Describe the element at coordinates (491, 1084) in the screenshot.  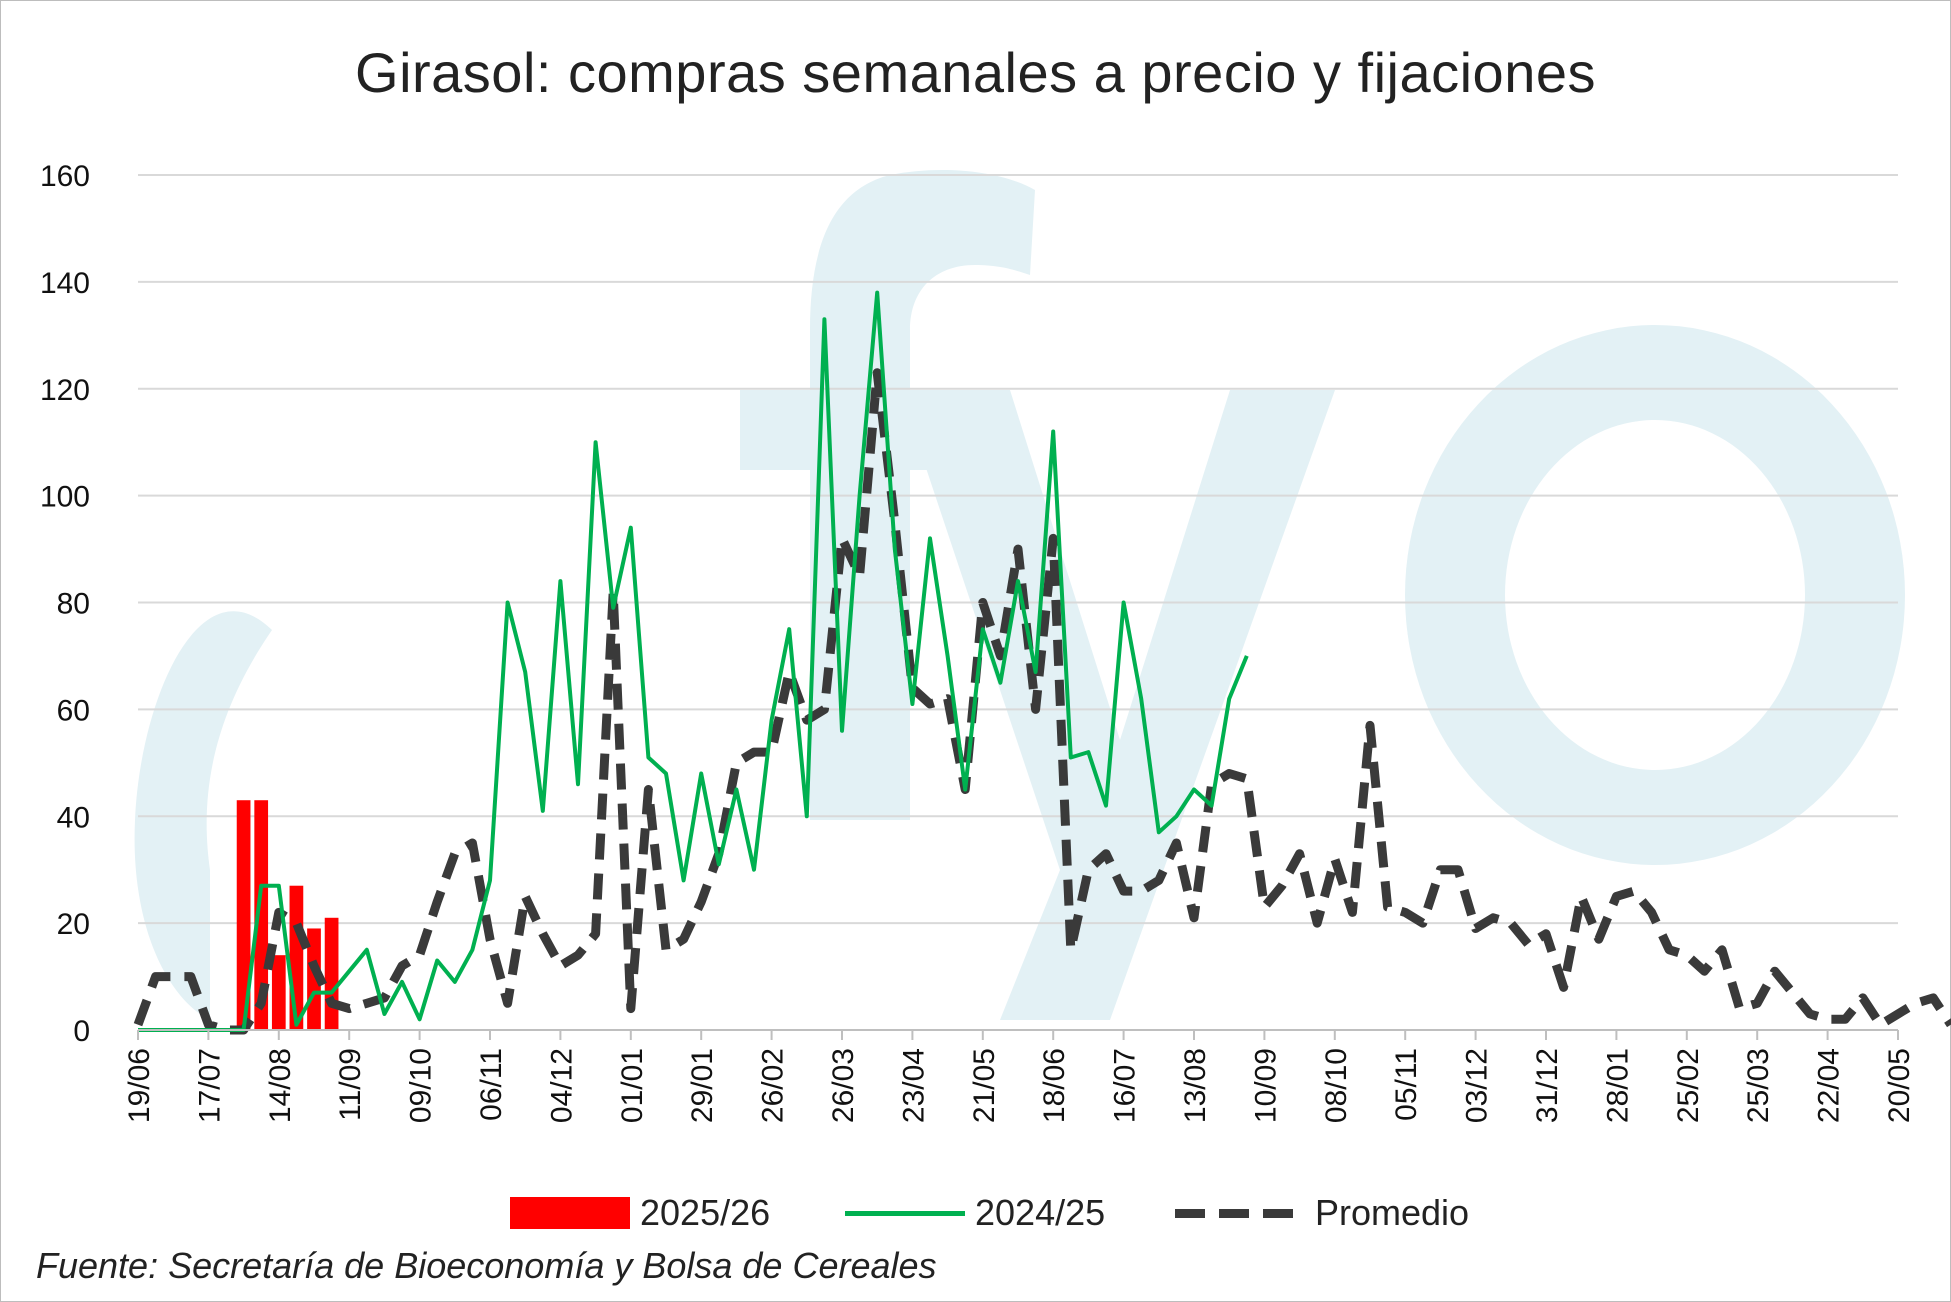
I see `x-tick-label: 06/11` at that location.